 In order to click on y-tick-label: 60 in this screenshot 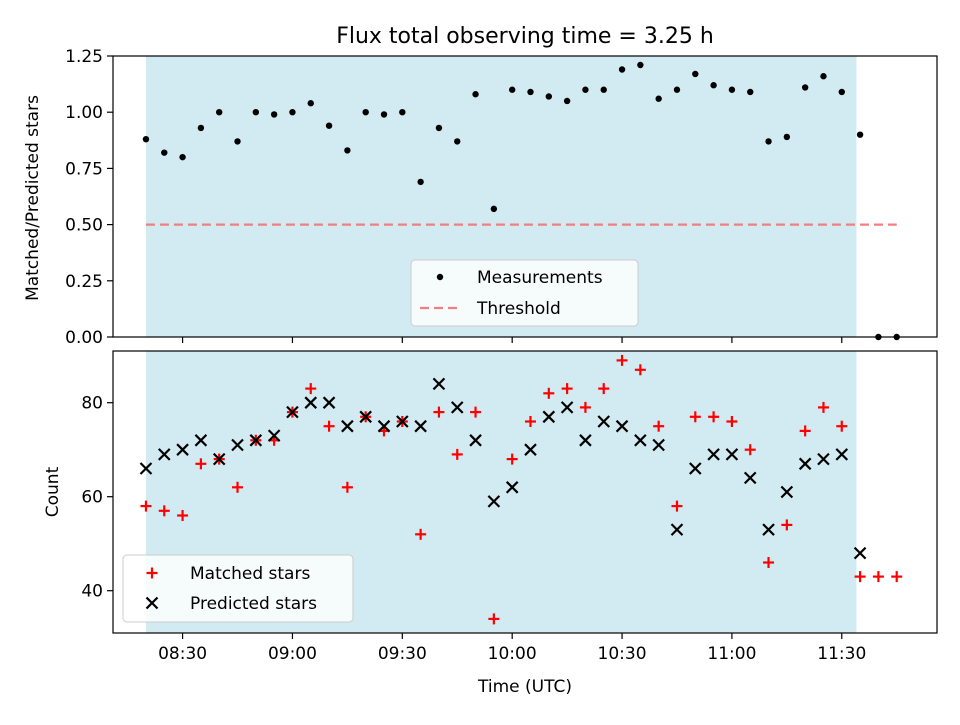, I will do `click(92, 498)`.